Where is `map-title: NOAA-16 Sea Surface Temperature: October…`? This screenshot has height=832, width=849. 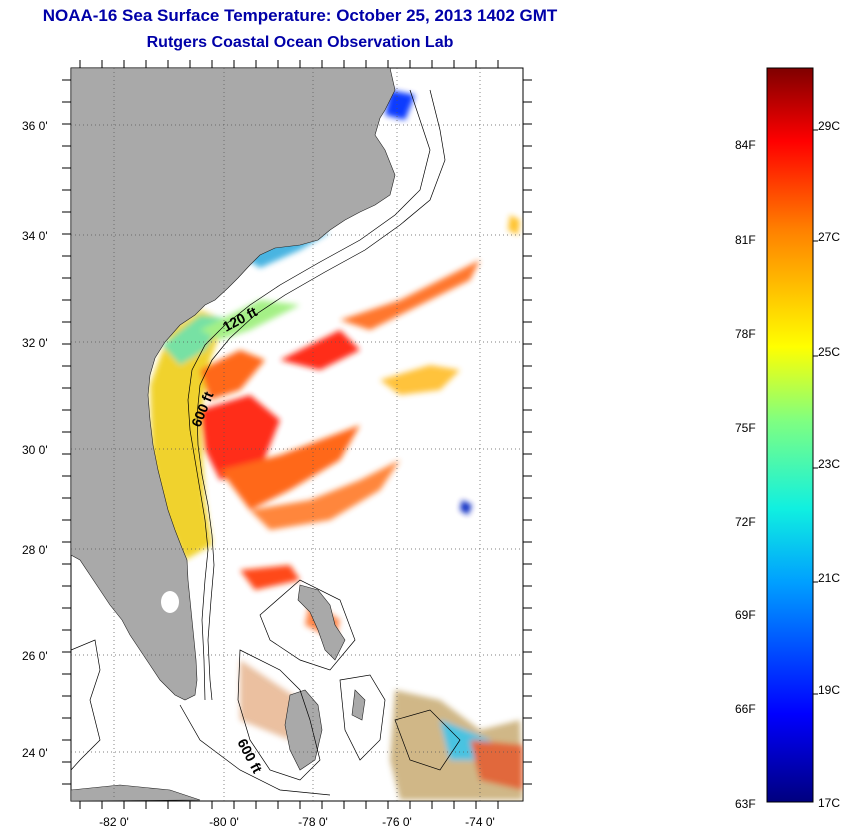 map-title: NOAA-16 Sea Surface Temperature: October… is located at coordinates (300, 15).